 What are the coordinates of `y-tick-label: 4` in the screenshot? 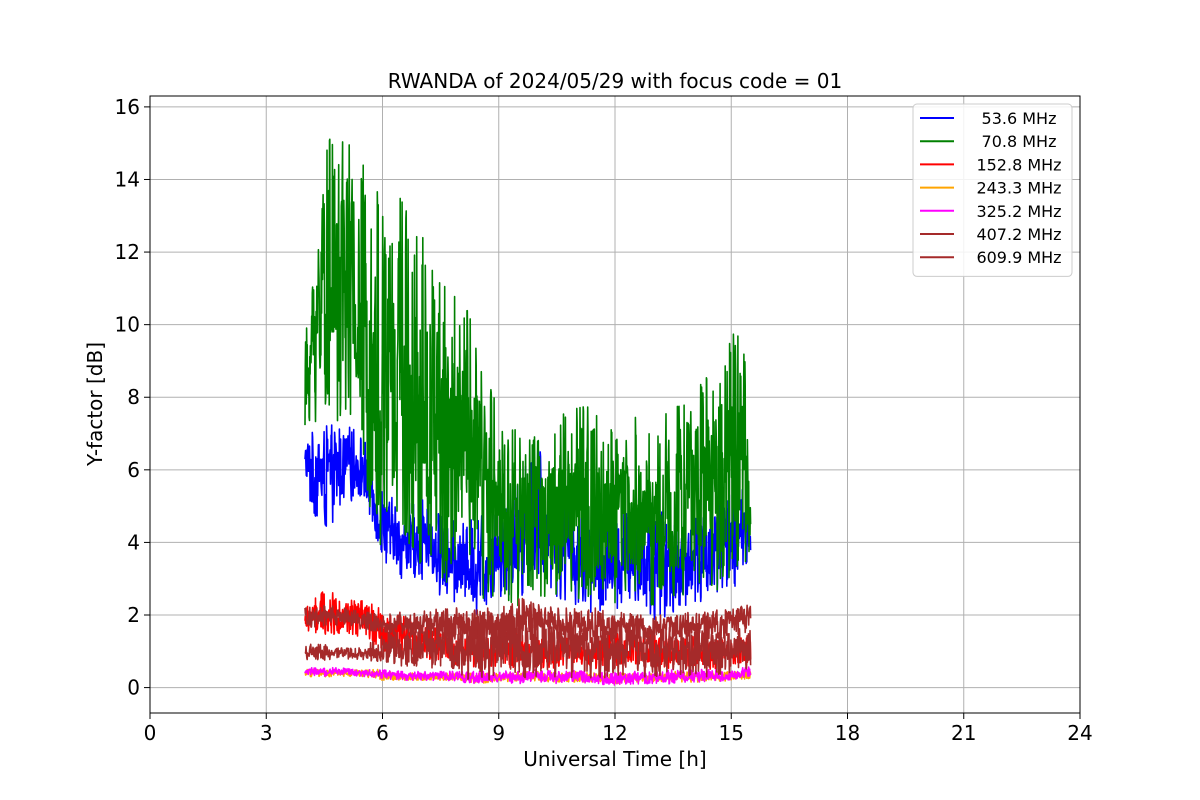 It's located at (133, 542).